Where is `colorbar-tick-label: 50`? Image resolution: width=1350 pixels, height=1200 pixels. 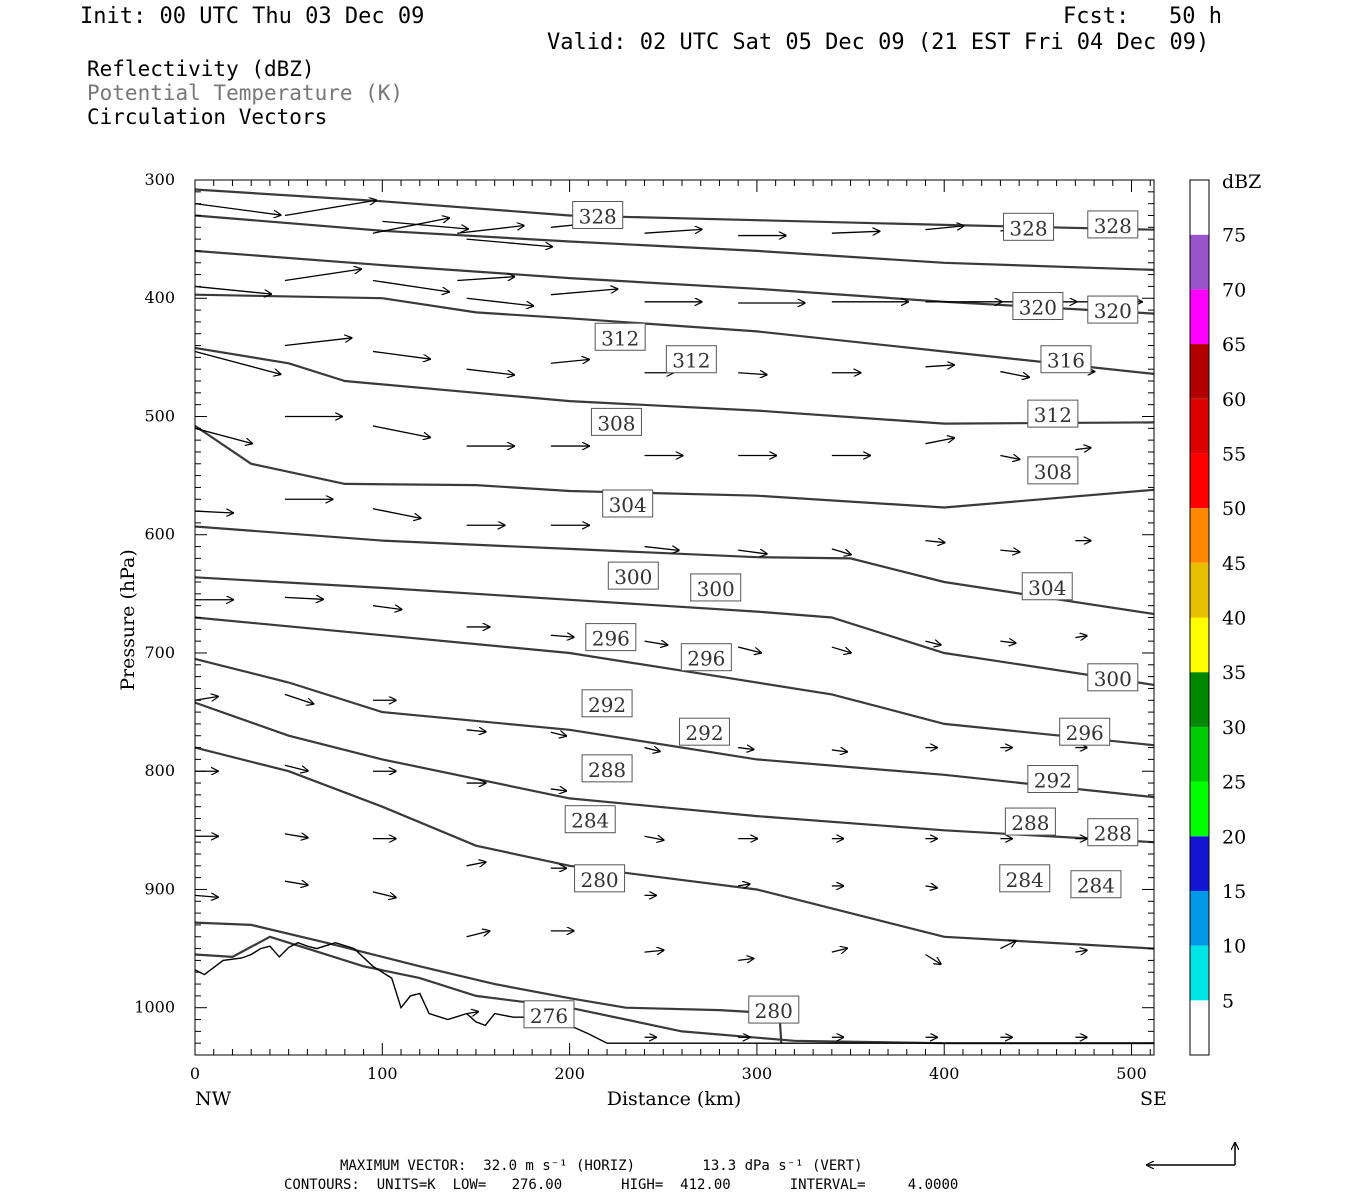 colorbar-tick-label: 50 is located at coordinates (1234, 509).